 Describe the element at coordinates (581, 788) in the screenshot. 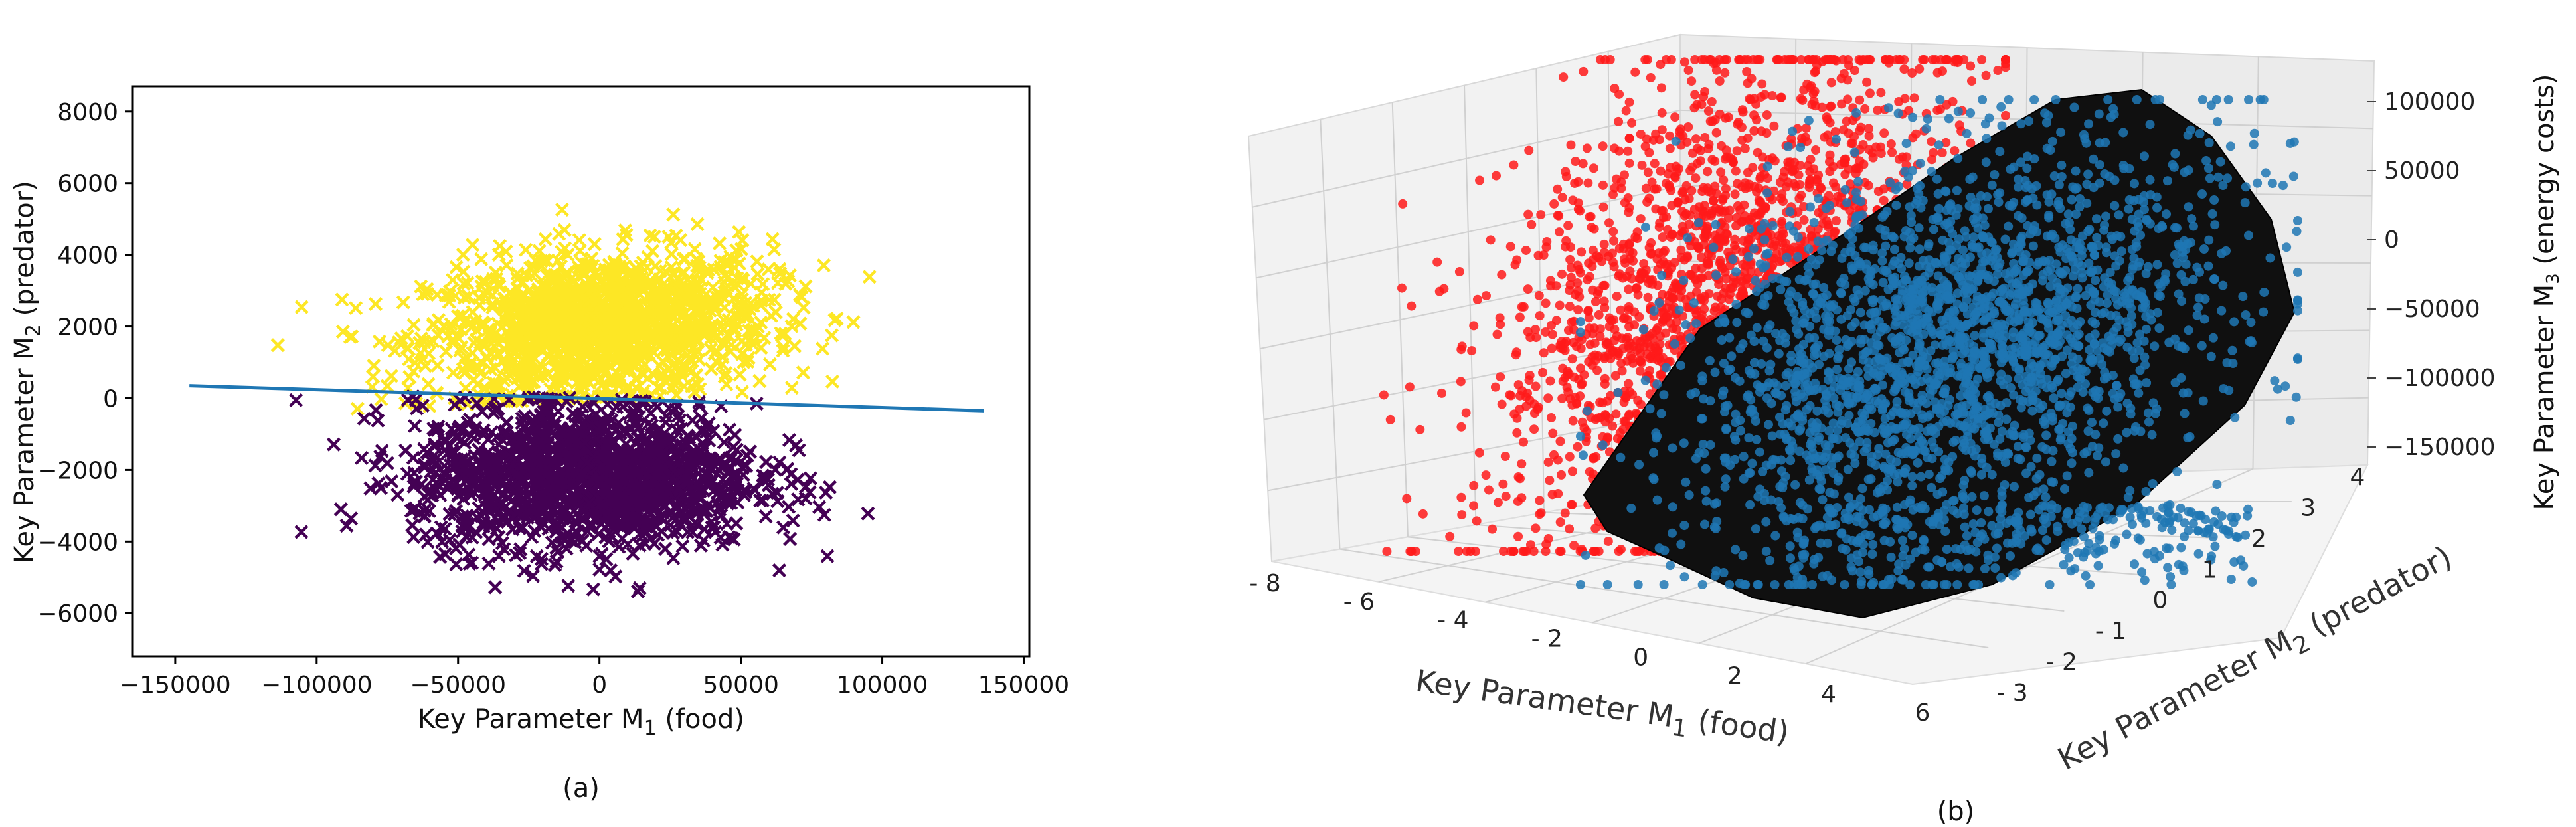

I see `panel-a-caption: (a)` at that location.